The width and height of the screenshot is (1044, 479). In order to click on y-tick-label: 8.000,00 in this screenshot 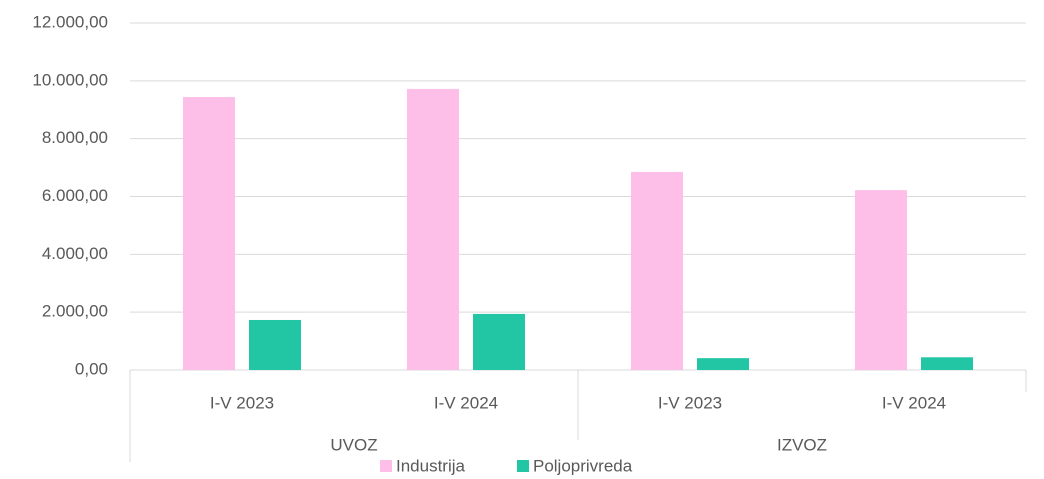, I will do `click(75, 137)`.